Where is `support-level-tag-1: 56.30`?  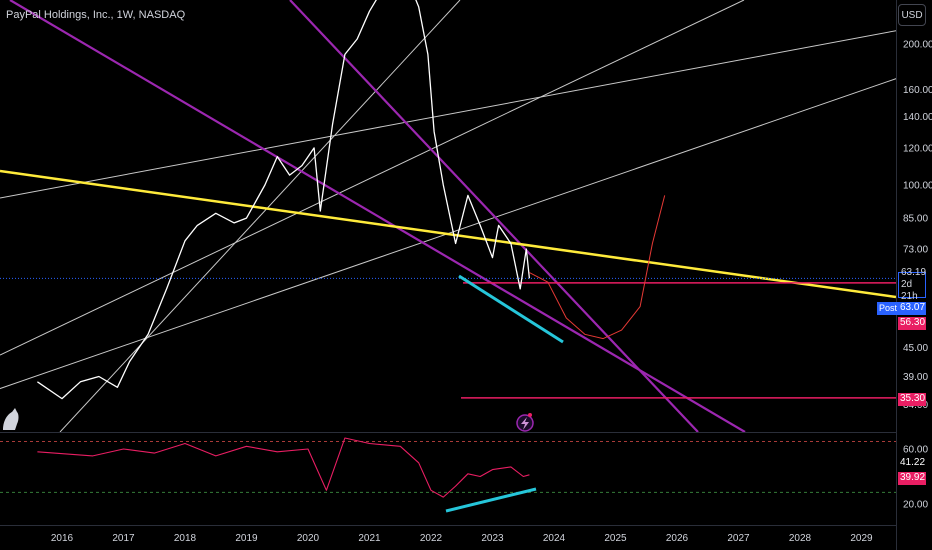 support-level-tag-1: 56.30 is located at coordinates (912, 323).